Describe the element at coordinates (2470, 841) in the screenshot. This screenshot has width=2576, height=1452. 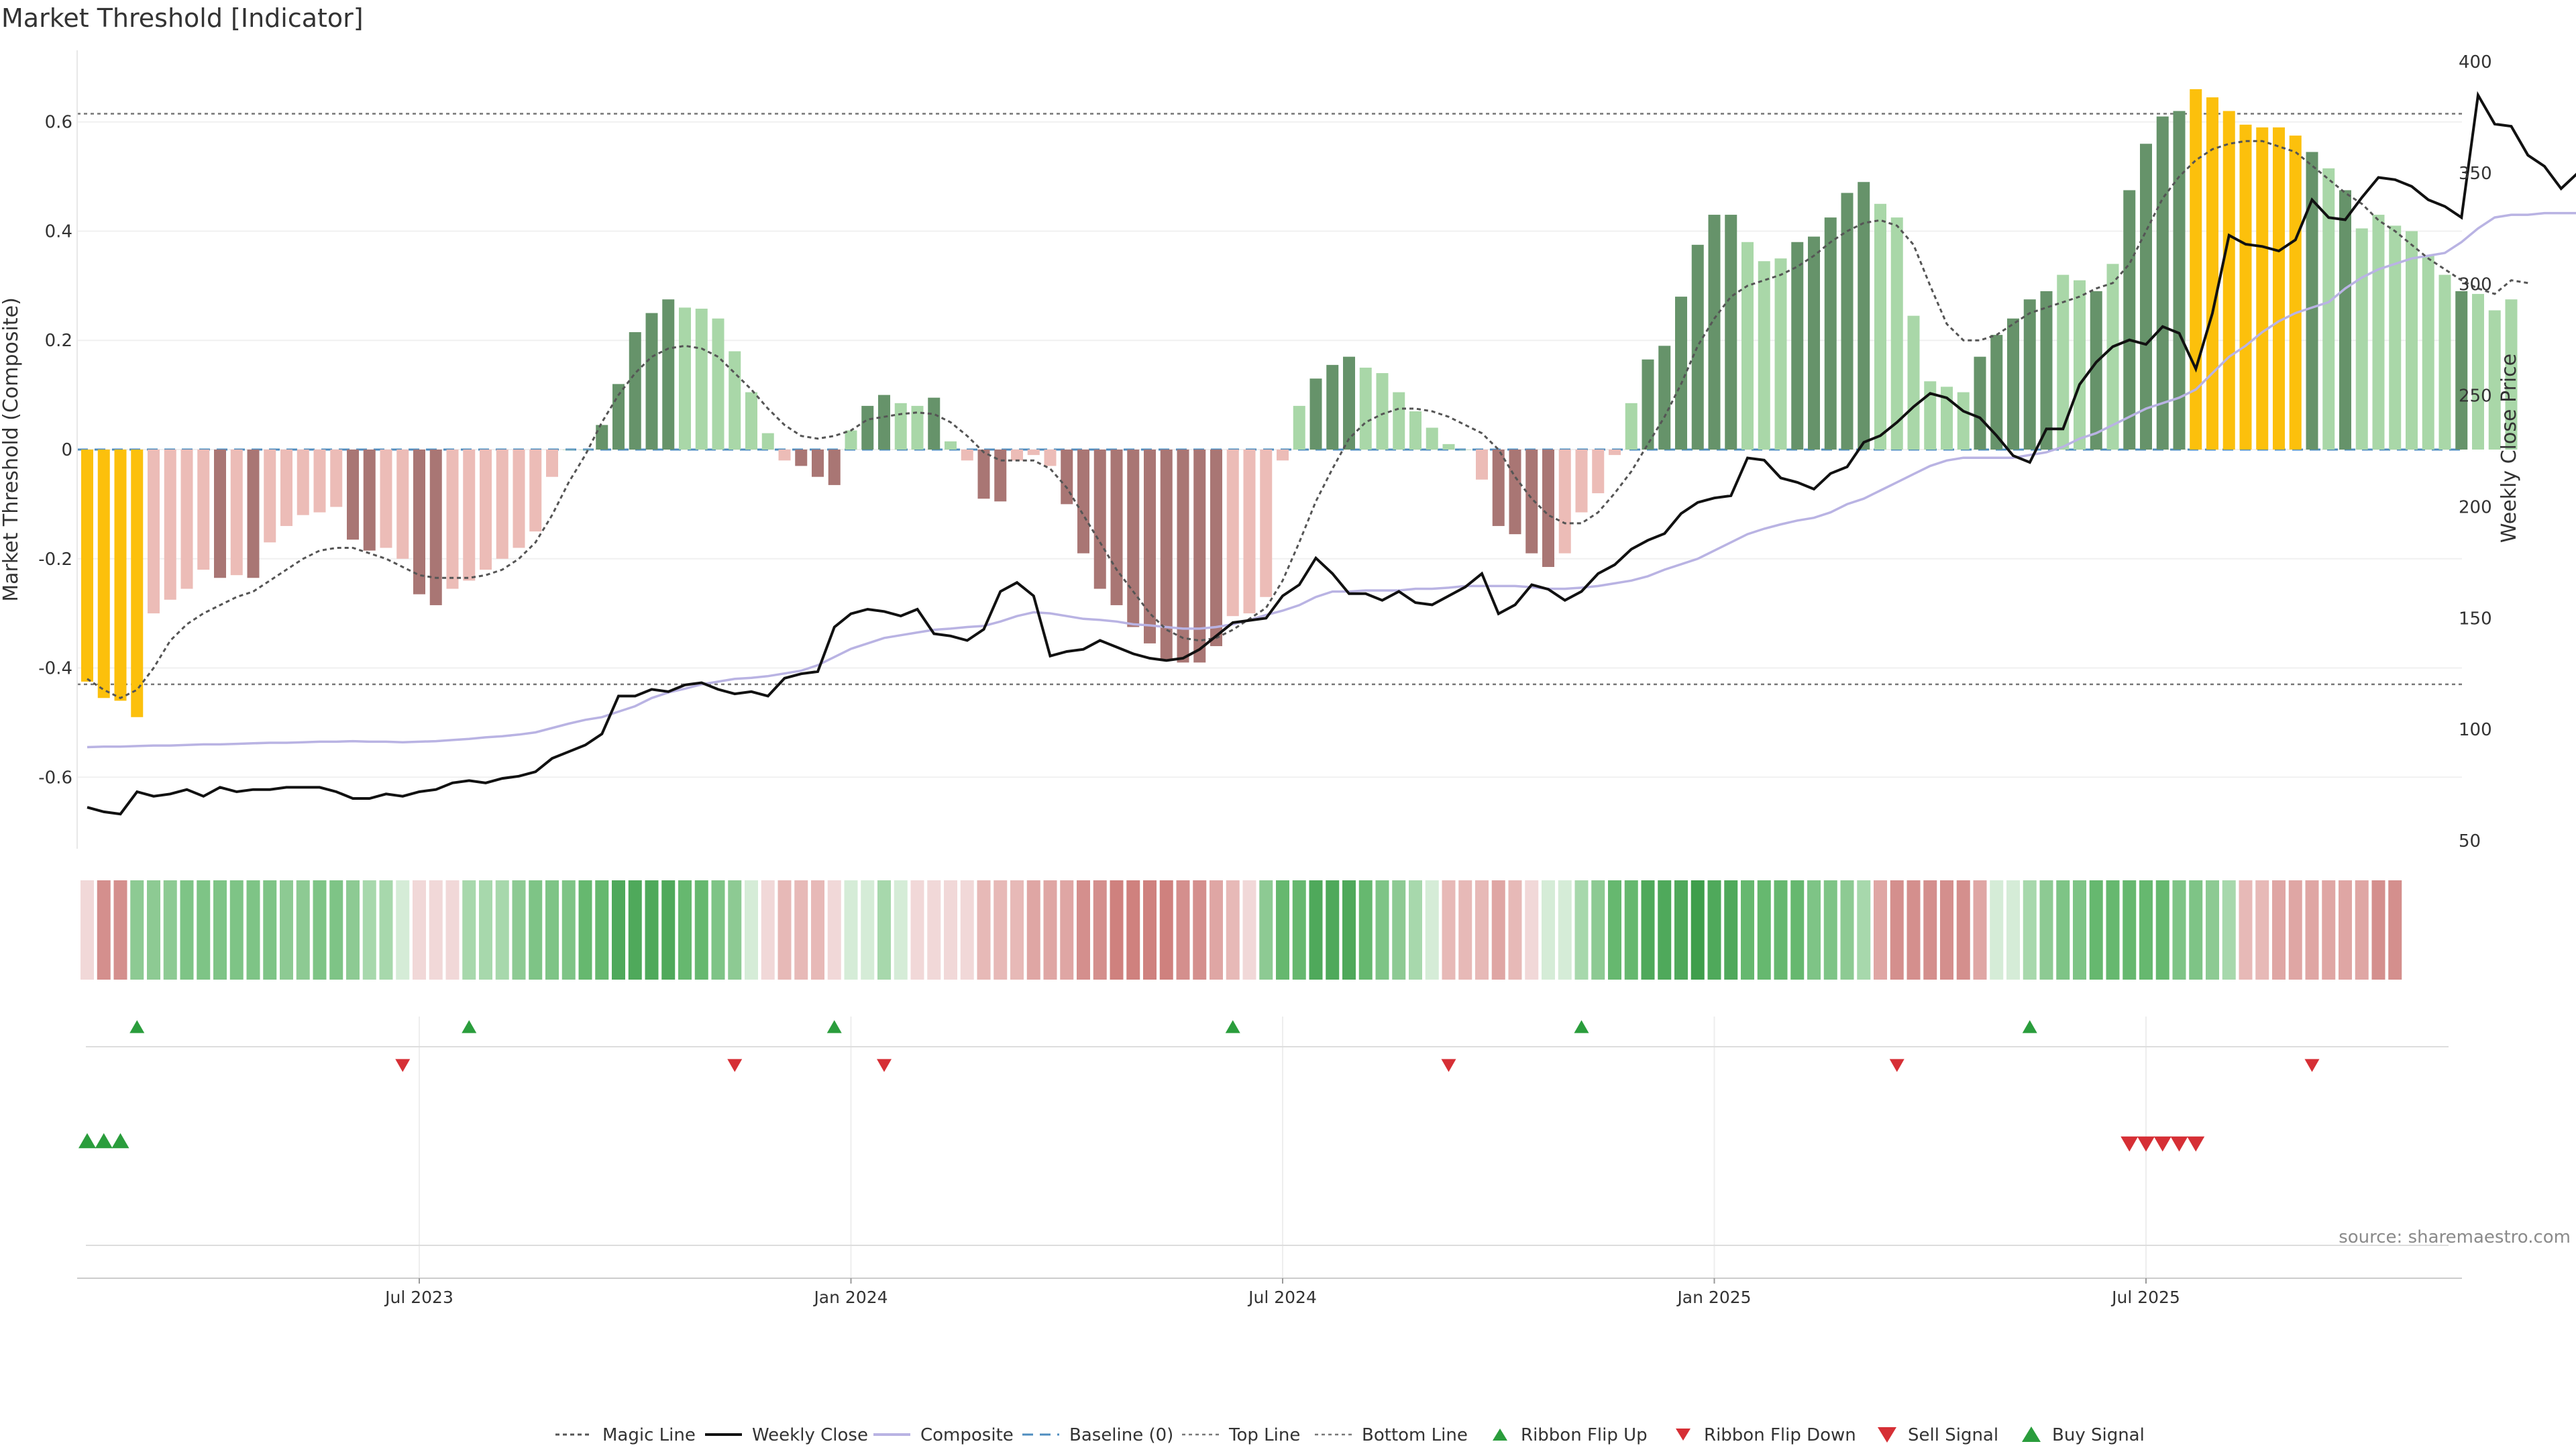
I see `right-tick-label: 50` at that location.